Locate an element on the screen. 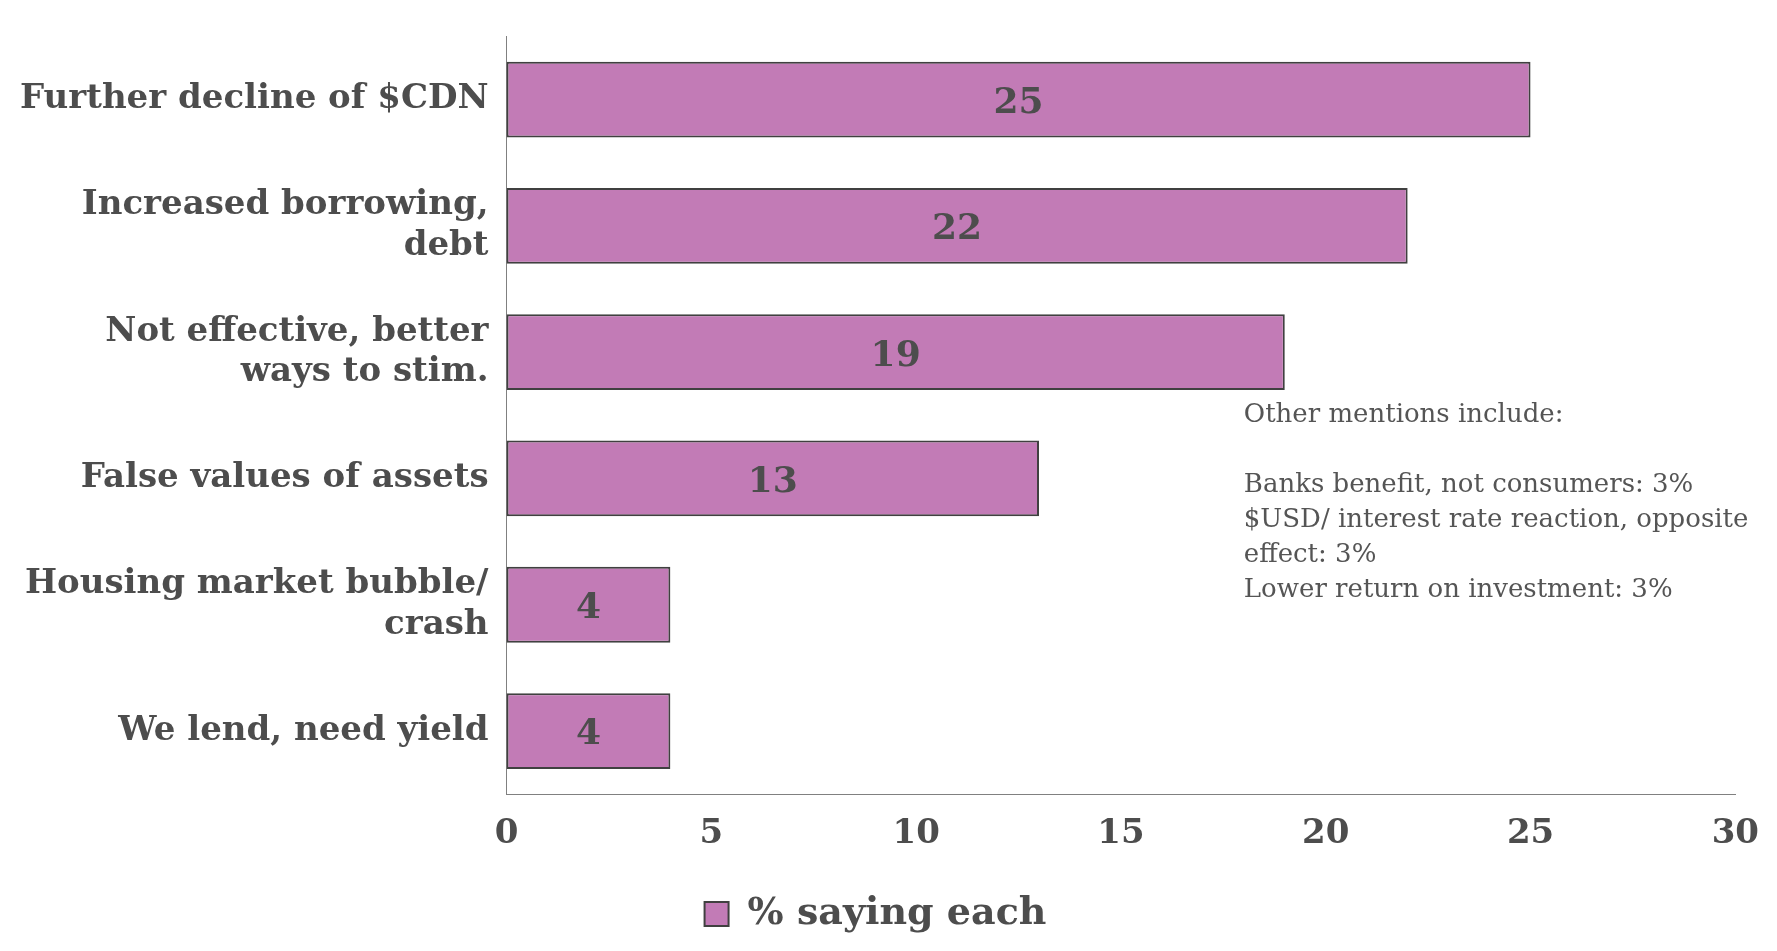 The height and width of the screenshot is (951, 1777). data-label: 25 is located at coordinates (1018, 99).